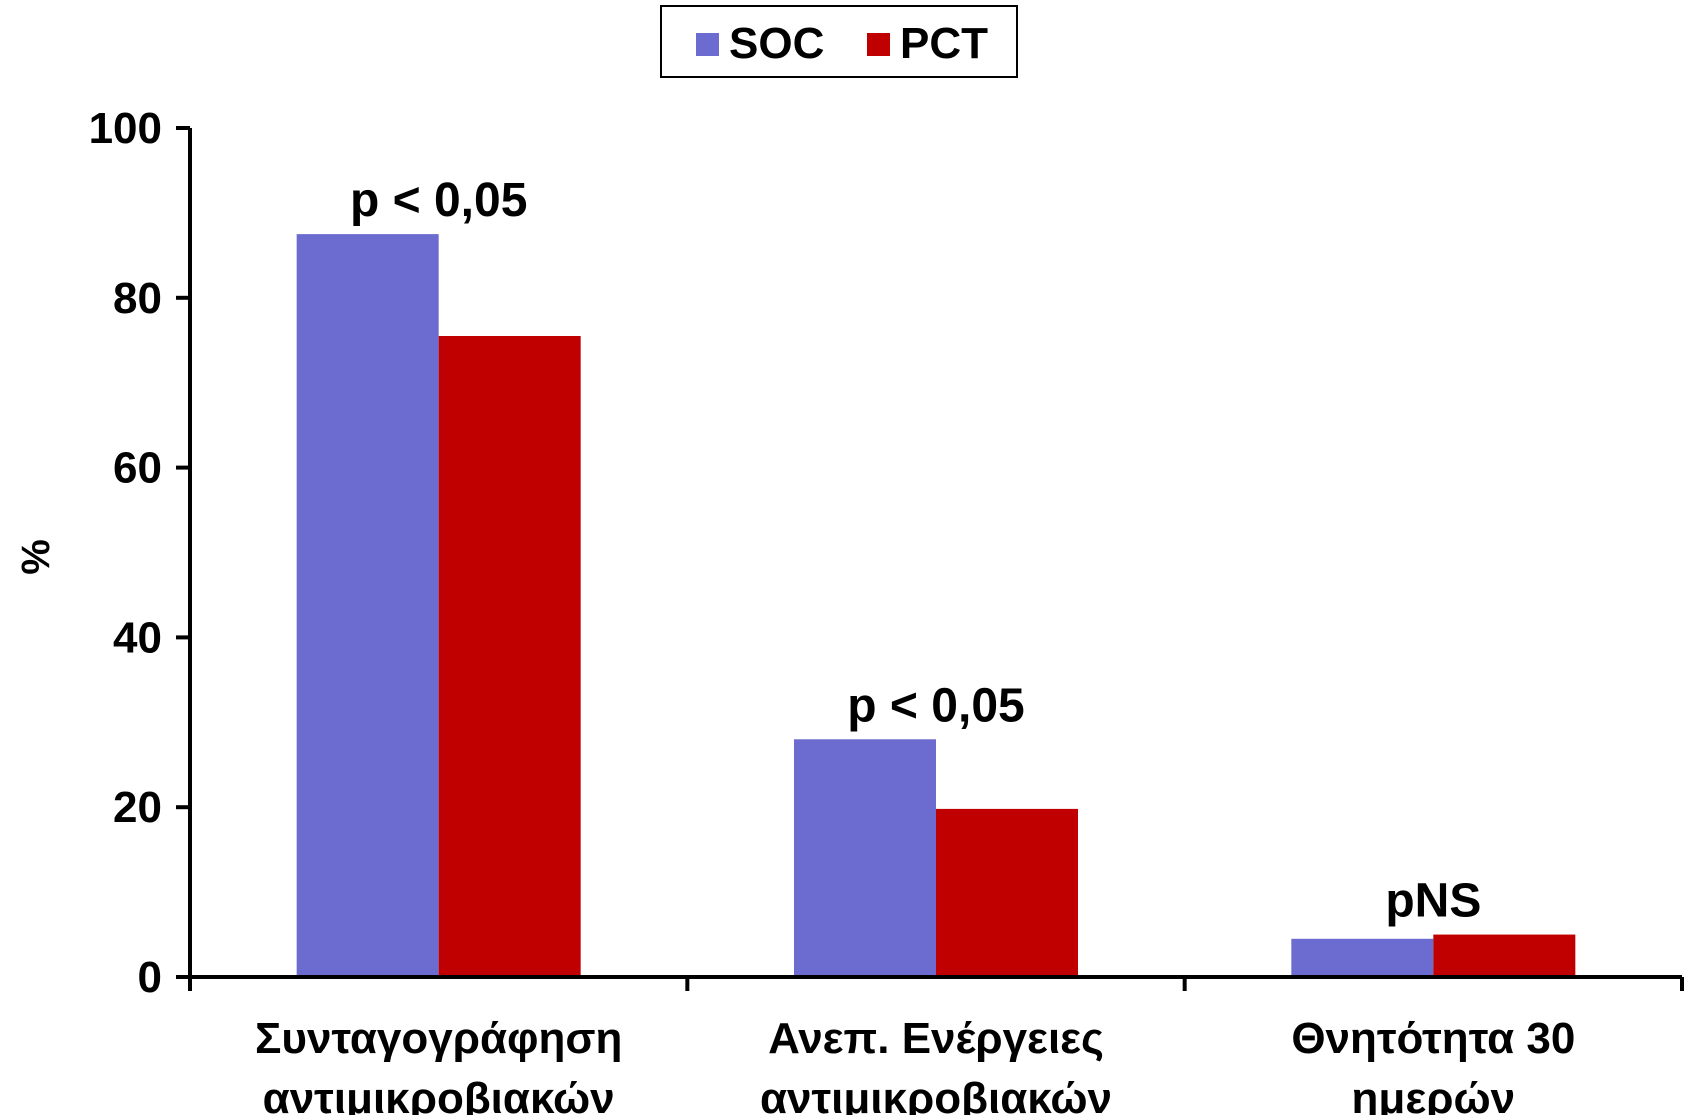  Describe the element at coordinates (137, 807) in the screenshot. I see `y-tick-label-1: 20` at that location.